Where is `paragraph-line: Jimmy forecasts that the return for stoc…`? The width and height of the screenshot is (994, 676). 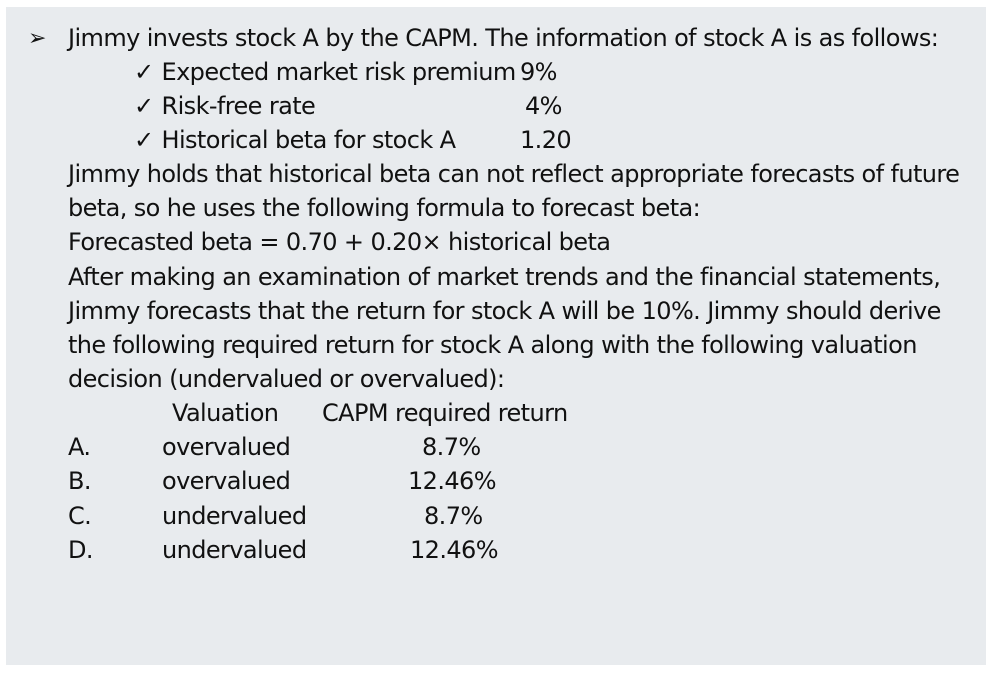
paragraph-line: Jimmy forecasts that the return for stoc… is located at coordinates (504, 311).